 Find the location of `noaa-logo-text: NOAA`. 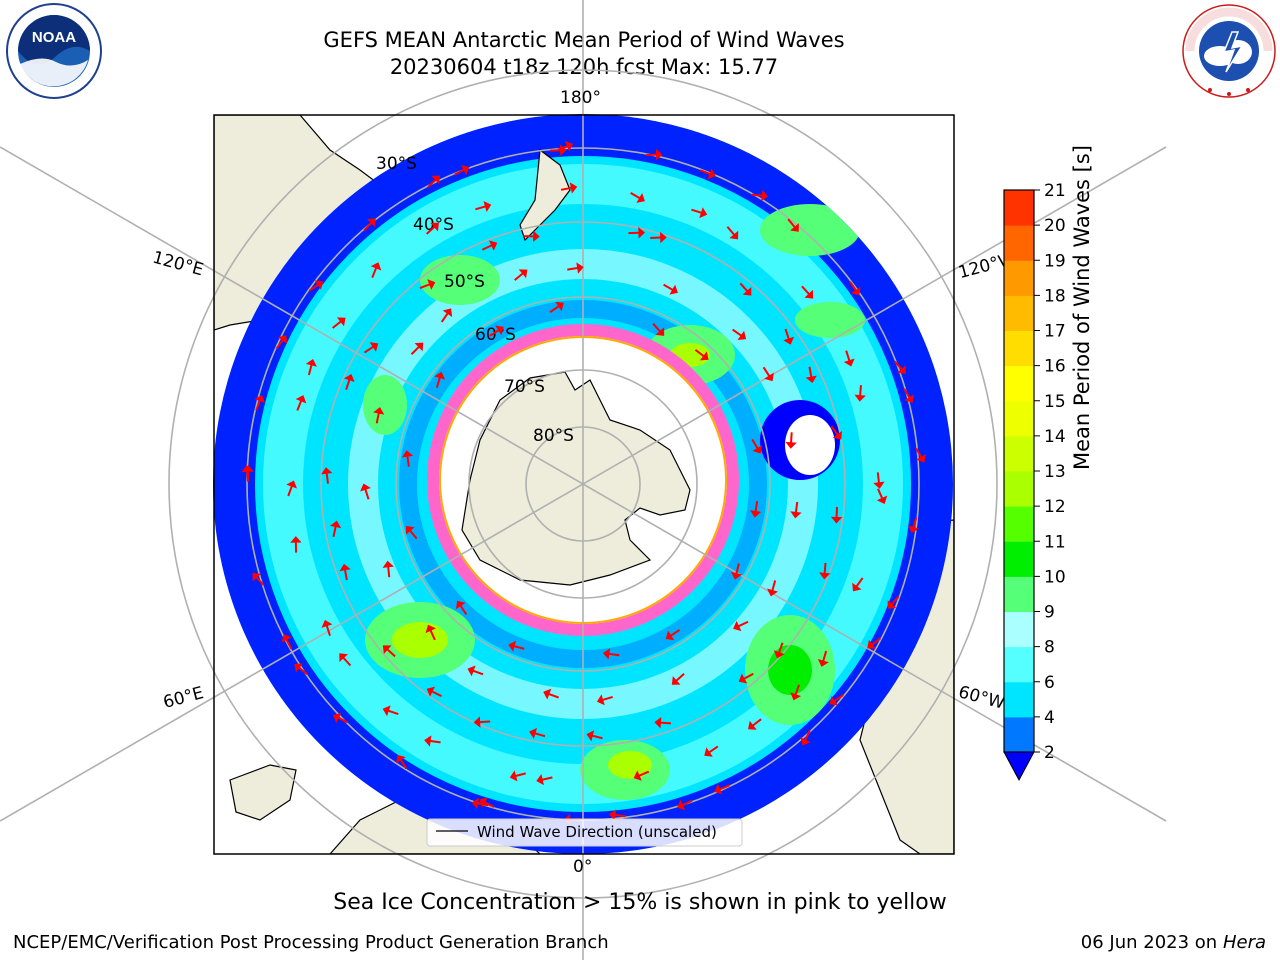

noaa-logo-text: NOAA is located at coordinates (54, 37).